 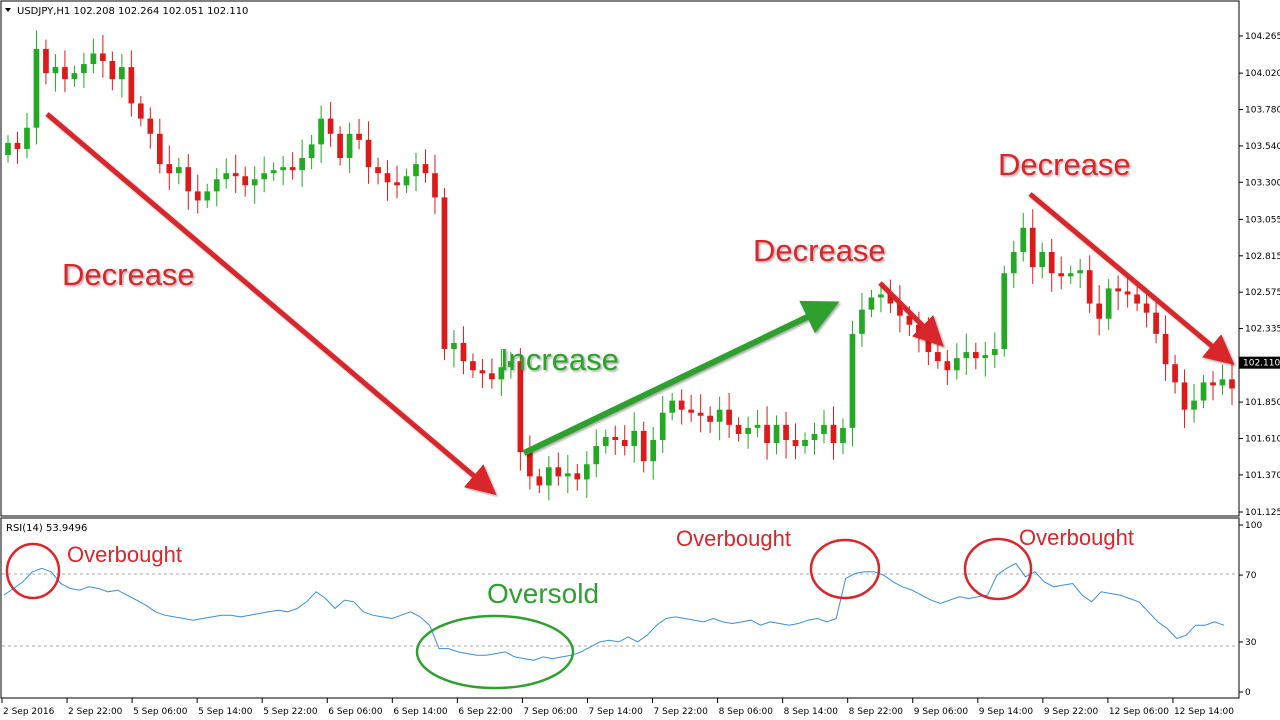 I want to click on time-tick-label: 7 Sep 14:00, so click(x=615, y=712).